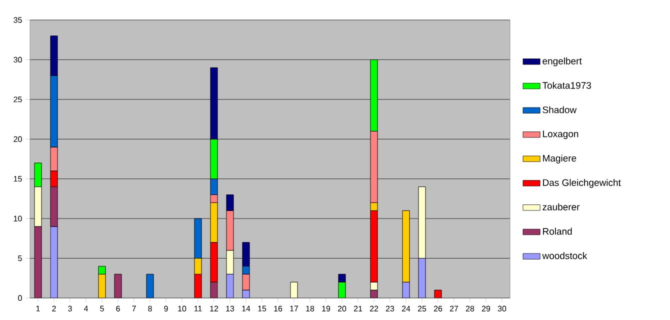 Image resolution: width=670 pixels, height=320 pixels. I want to click on y-tick-label: 15, so click(18, 179).